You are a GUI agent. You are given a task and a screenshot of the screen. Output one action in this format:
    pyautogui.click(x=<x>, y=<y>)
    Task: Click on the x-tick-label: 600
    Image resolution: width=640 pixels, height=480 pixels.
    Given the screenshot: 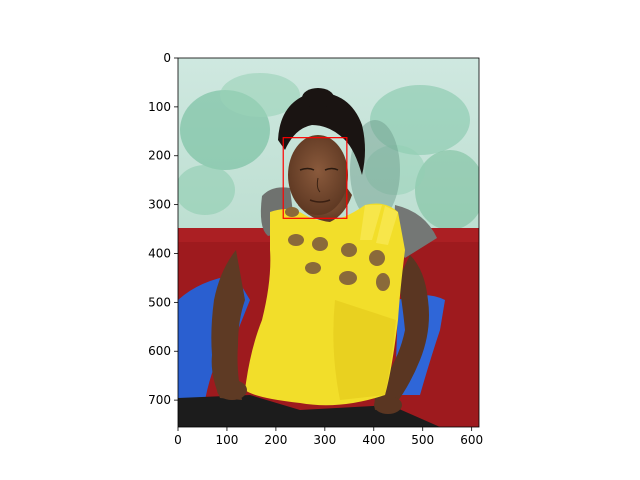 What is the action you would take?
    pyautogui.click(x=471, y=440)
    